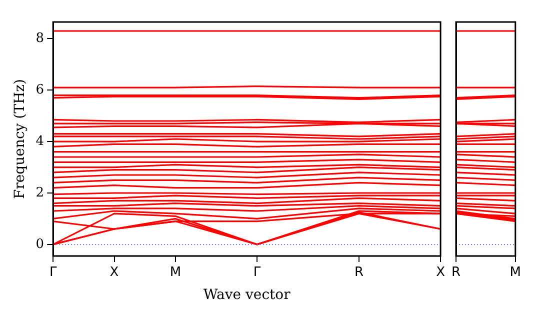  Describe the element at coordinates (40, 38) in the screenshot. I see `y-tick-label: 8` at that location.